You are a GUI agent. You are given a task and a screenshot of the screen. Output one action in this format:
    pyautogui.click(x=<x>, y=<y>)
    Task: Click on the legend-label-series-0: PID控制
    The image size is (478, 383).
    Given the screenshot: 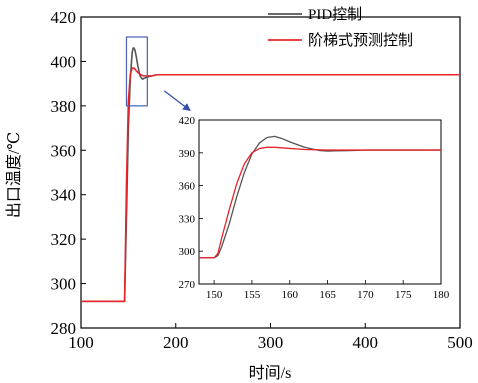 What is the action you would take?
    pyautogui.click(x=335, y=14)
    